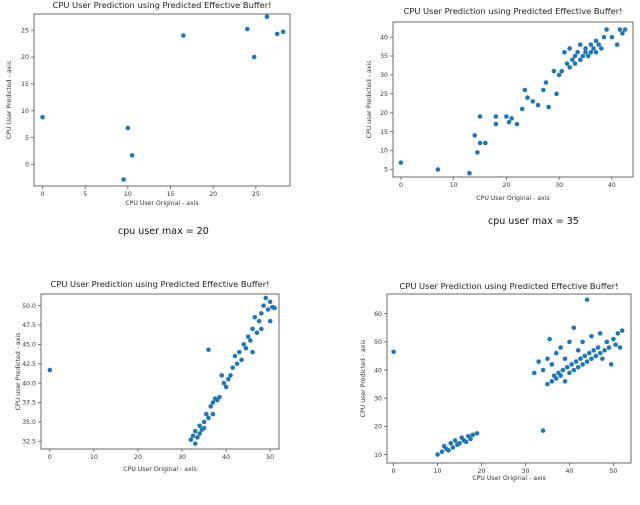 This screenshot has height=505, width=640. Describe the element at coordinates (454, 185) in the screenshot. I see `x-tick-label: 10` at that location.